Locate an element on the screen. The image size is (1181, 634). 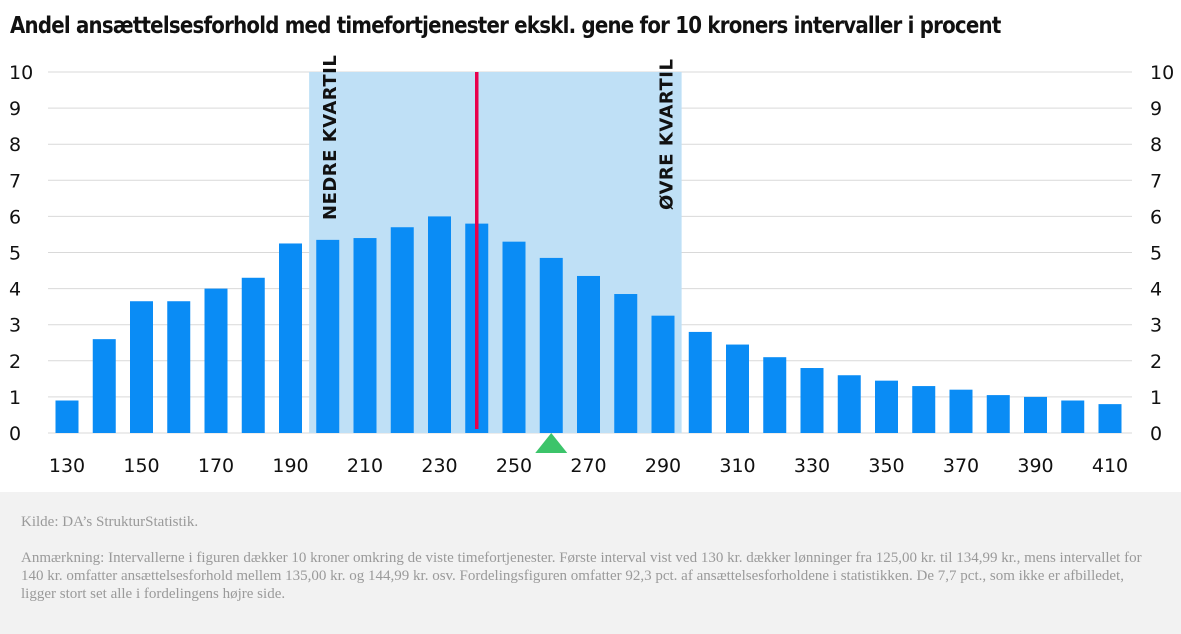
y-tick-label-left: 1 is located at coordinates (15, 398).